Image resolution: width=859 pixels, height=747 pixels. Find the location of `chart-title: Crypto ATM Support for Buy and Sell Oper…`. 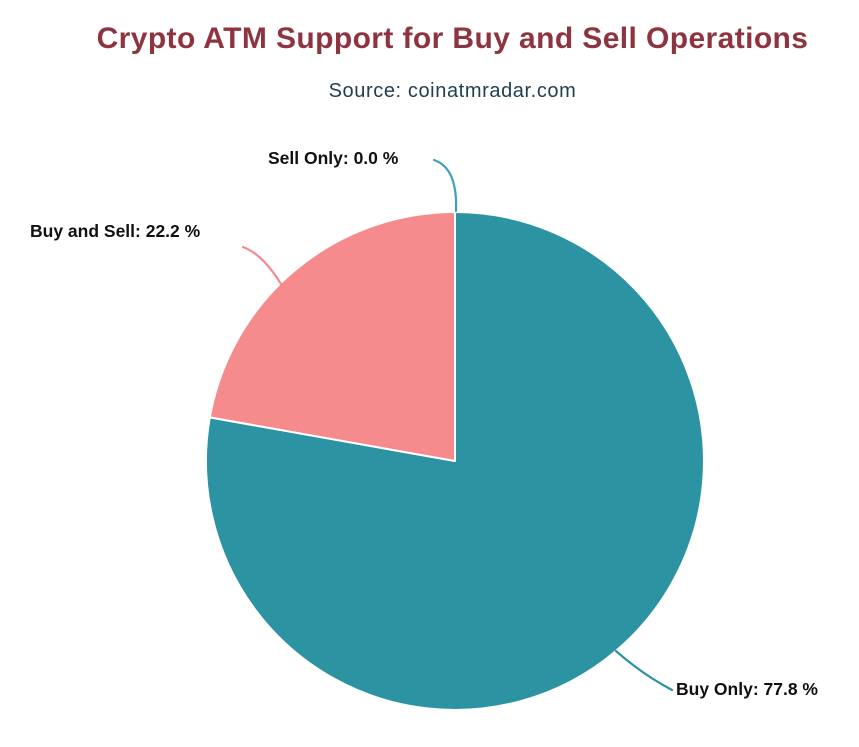

chart-title: Crypto ATM Support for Buy and Sell Oper… is located at coordinates (452, 38).